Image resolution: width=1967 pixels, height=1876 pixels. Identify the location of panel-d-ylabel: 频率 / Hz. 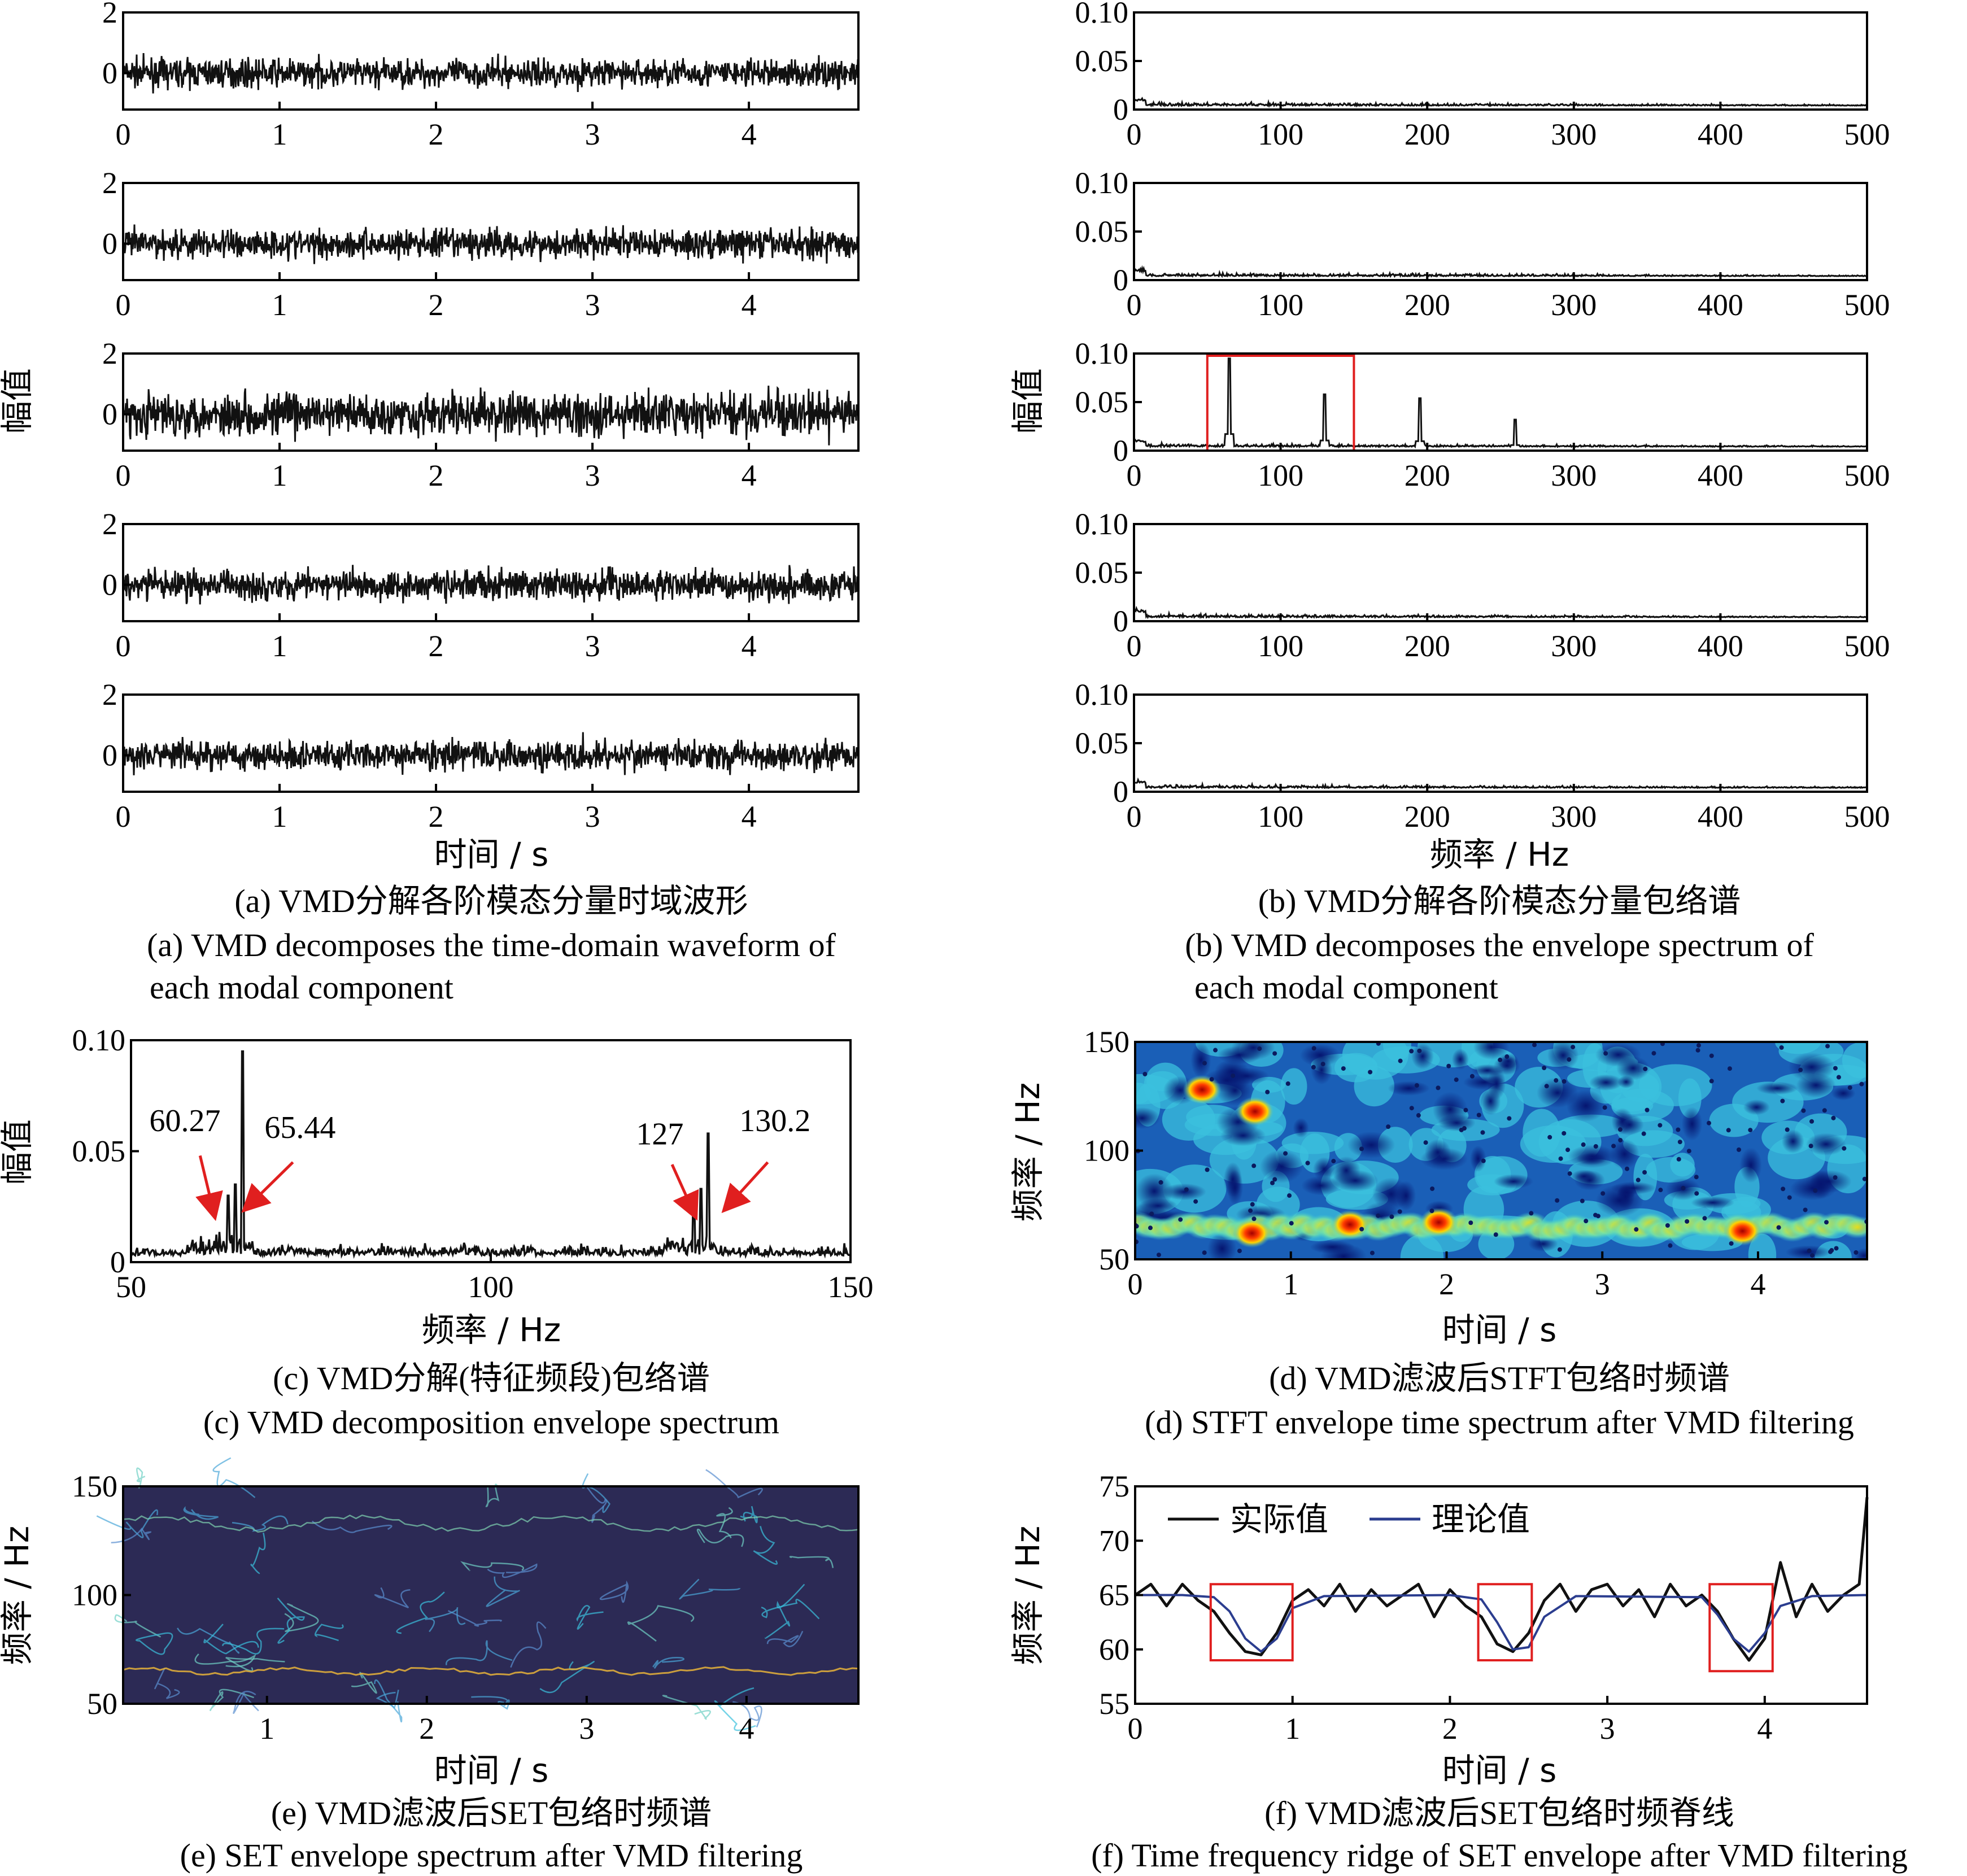
(1028, 1152).